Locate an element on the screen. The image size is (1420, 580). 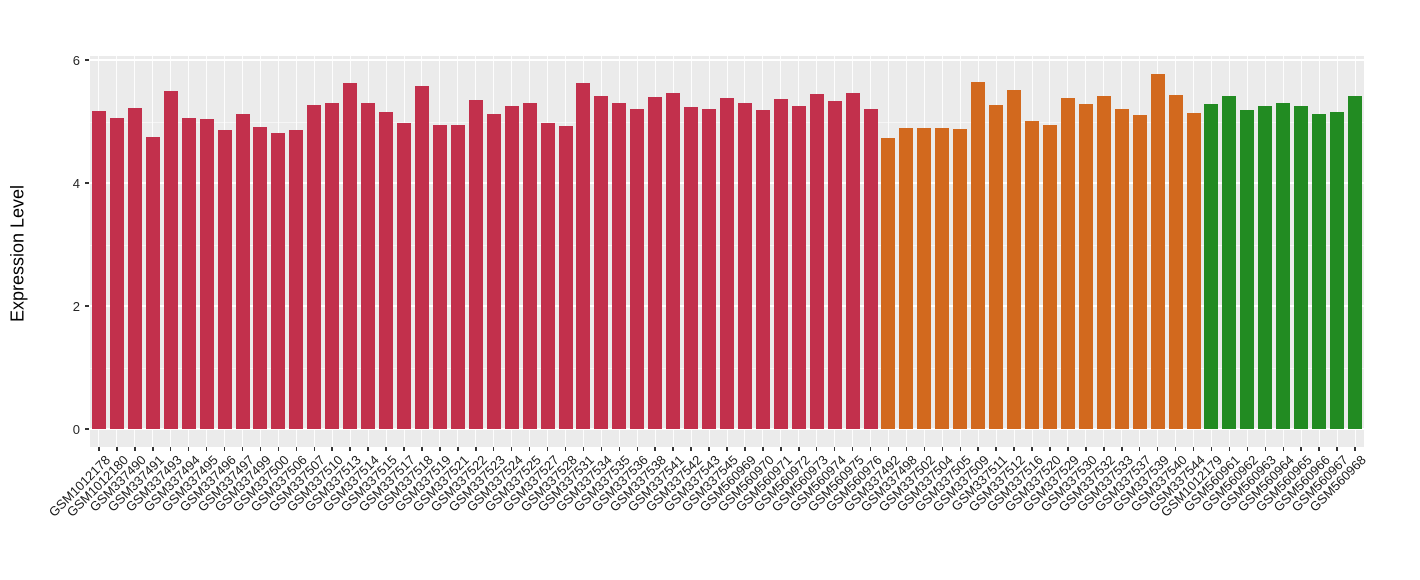
y-tick-label: 6 is located at coordinates (76, 60).